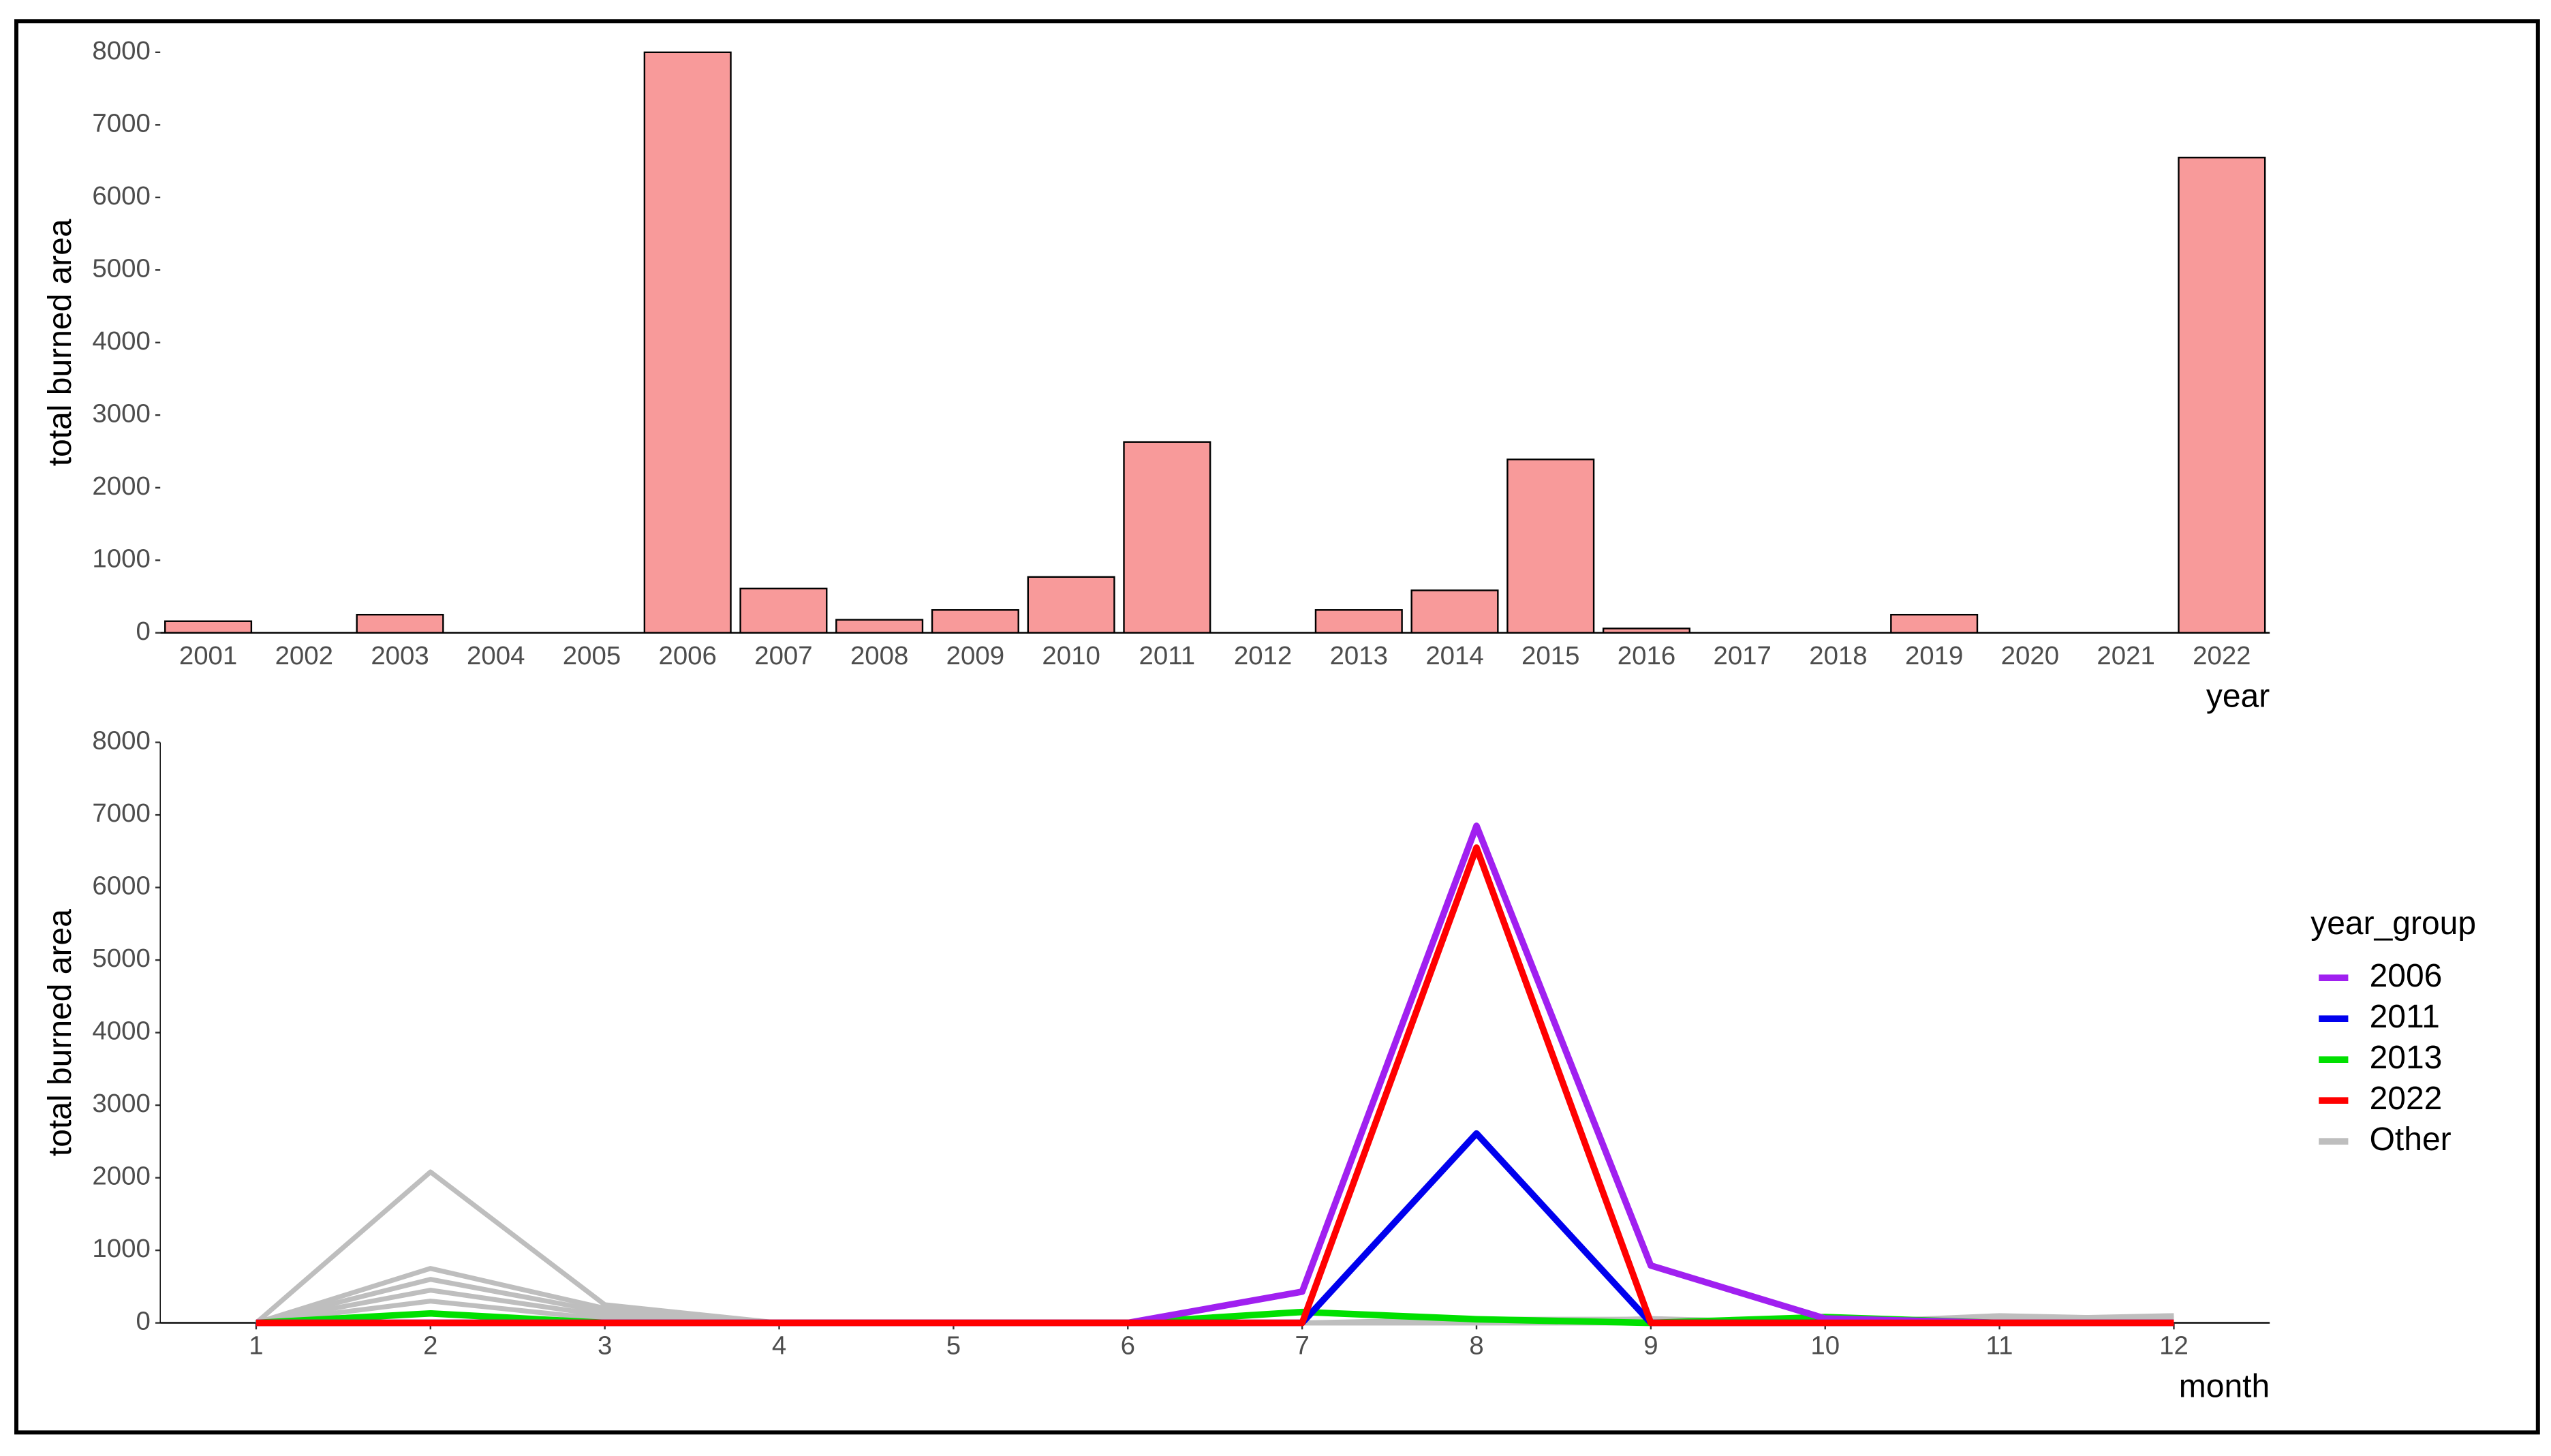 The image size is (2551, 1456). What do you see at coordinates (2393, 923) in the screenshot?
I see `legend-title: year_group` at bounding box center [2393, 923].